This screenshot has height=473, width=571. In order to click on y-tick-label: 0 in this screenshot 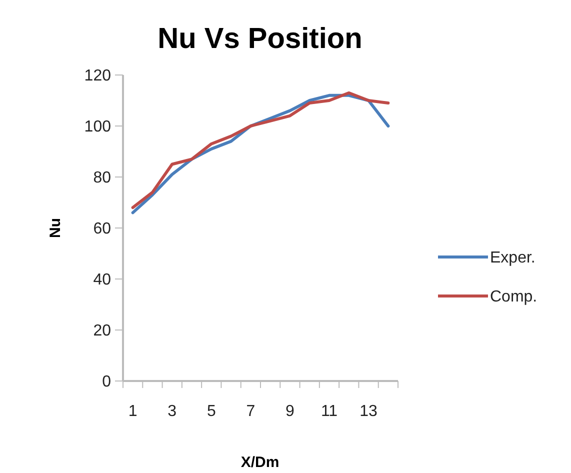, I will do `click(107, 382)`.